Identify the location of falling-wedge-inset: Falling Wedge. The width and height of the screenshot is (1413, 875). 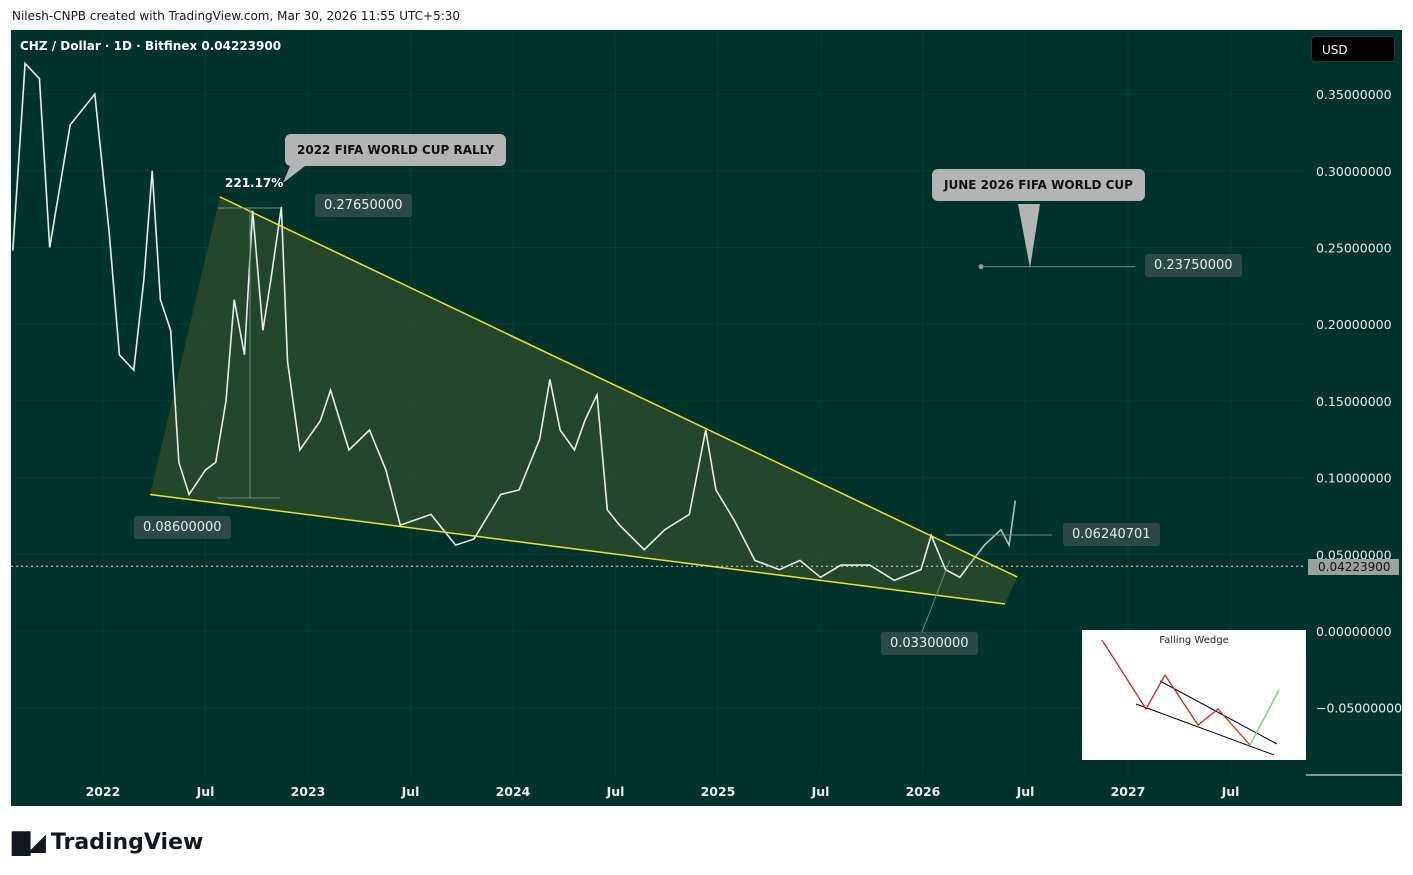
(1194, 695).